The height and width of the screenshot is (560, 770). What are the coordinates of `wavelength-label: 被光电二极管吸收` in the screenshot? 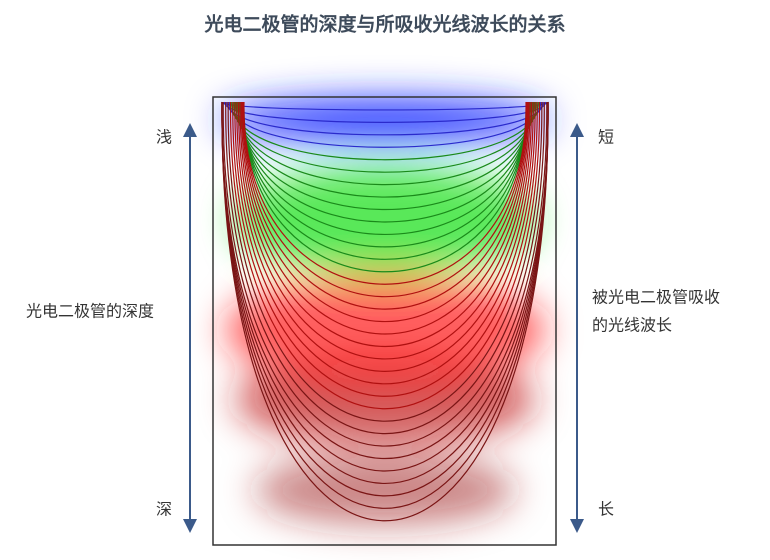 It's located at (656, 297).